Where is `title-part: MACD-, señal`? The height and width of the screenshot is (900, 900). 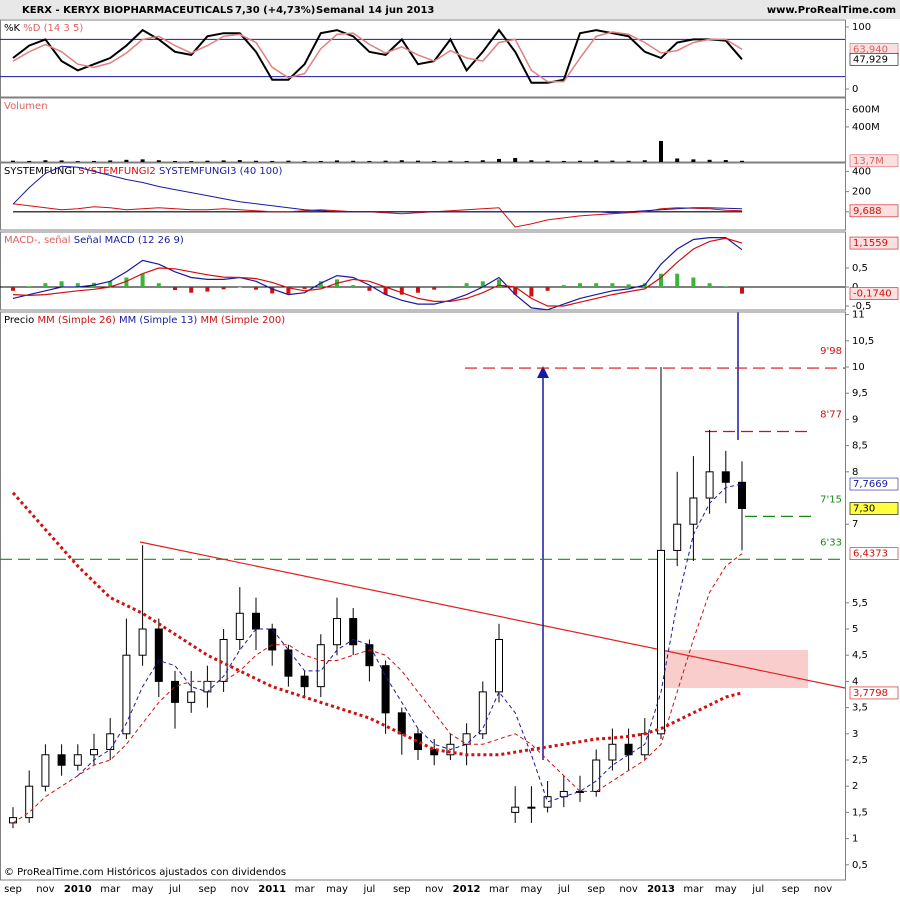
title-part: MACD-, señal is located at coordinates (37, 240).